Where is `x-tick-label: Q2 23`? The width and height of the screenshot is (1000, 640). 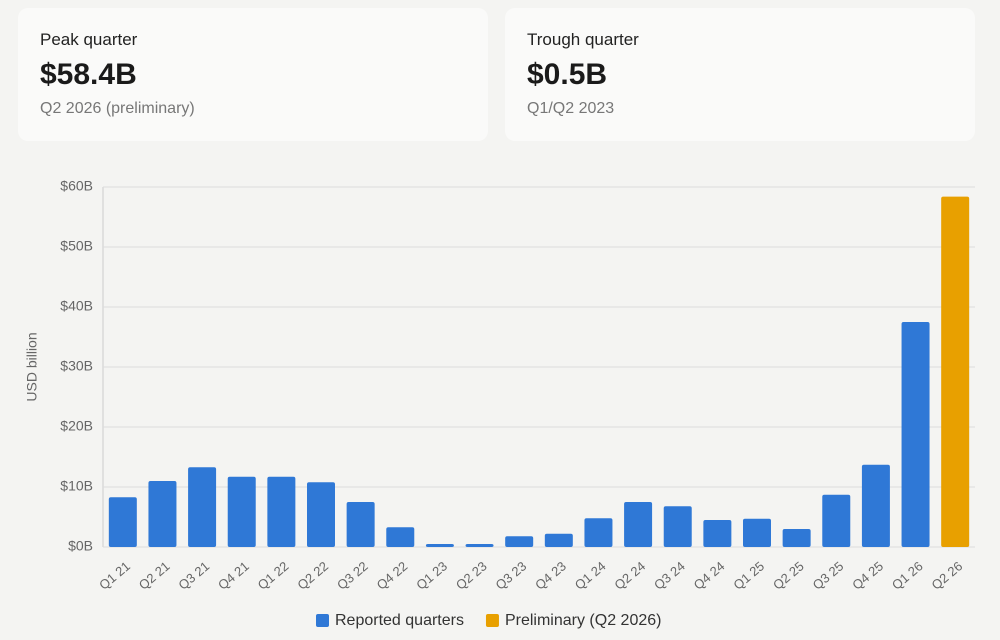 x-tick-label: Q2 23 is located at coordinates (471, 575).